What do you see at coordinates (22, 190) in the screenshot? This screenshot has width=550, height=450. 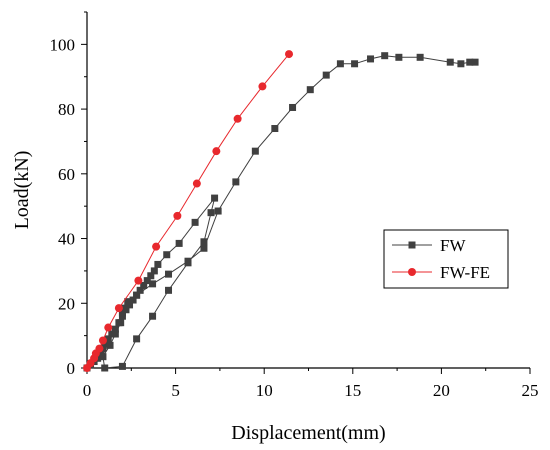 I see `y-axis-title: Load(kN)` at bounding box center [22, 190].